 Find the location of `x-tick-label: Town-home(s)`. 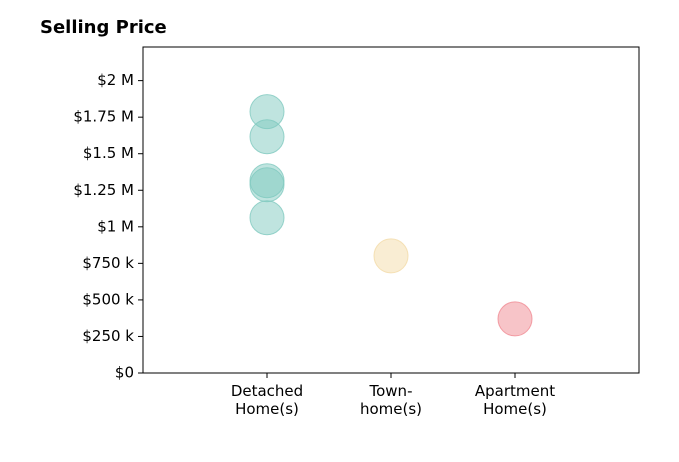

x-tick-label: Town-home(s) is located at coordinates (391, 400).